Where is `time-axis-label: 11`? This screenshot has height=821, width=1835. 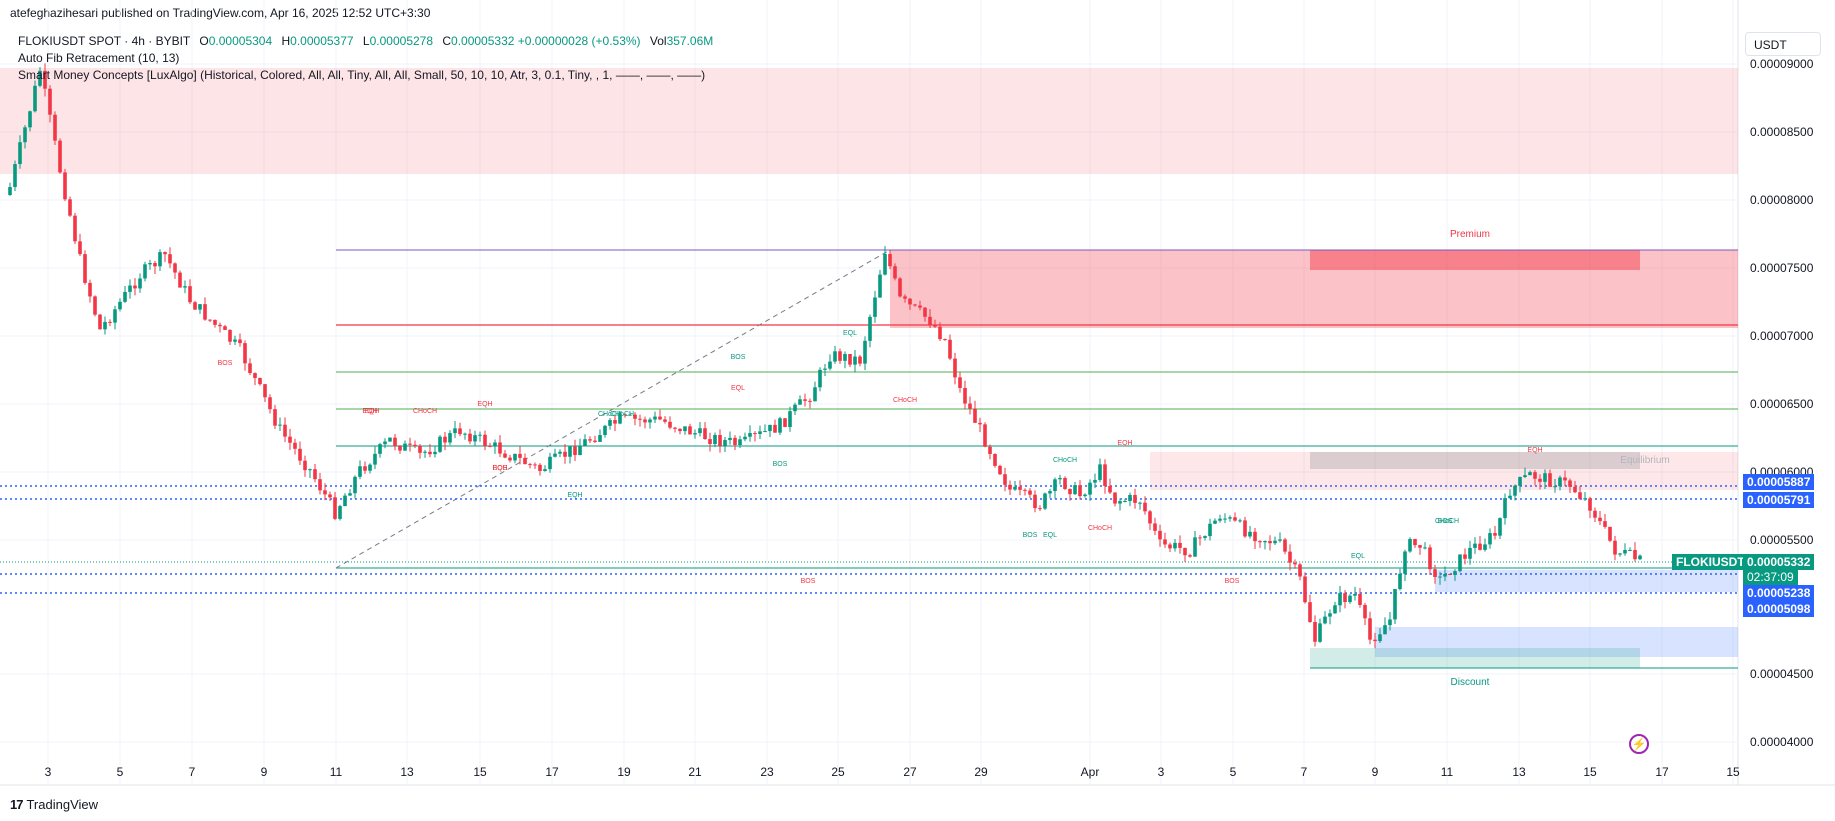 time-axis-label: 11 is located at coordinates (1447, 772).